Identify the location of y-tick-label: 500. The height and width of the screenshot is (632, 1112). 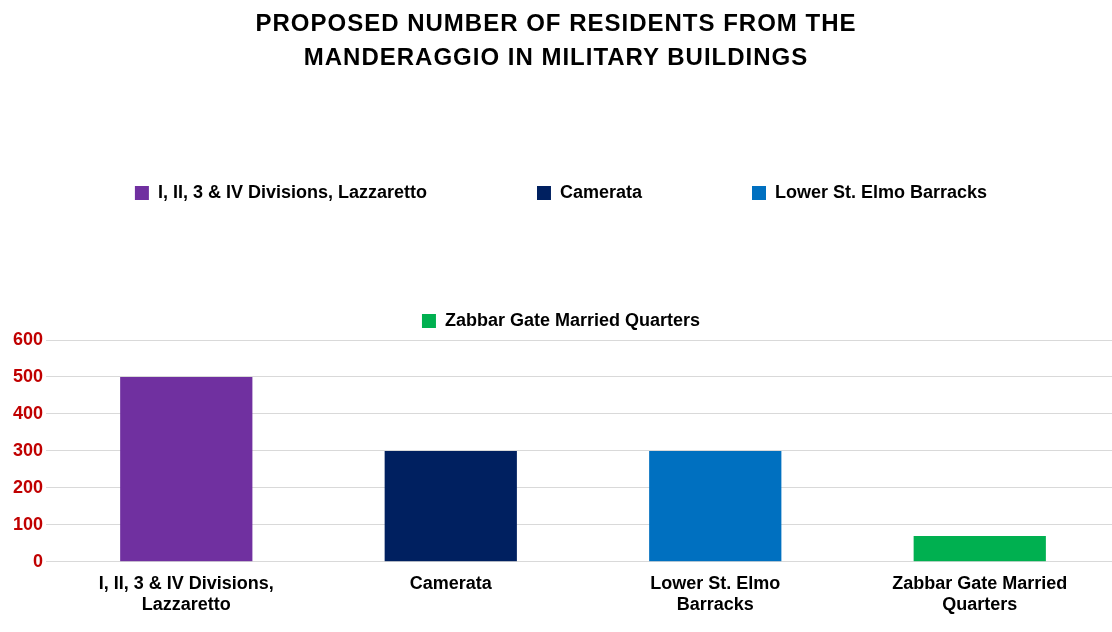
(28, 375).